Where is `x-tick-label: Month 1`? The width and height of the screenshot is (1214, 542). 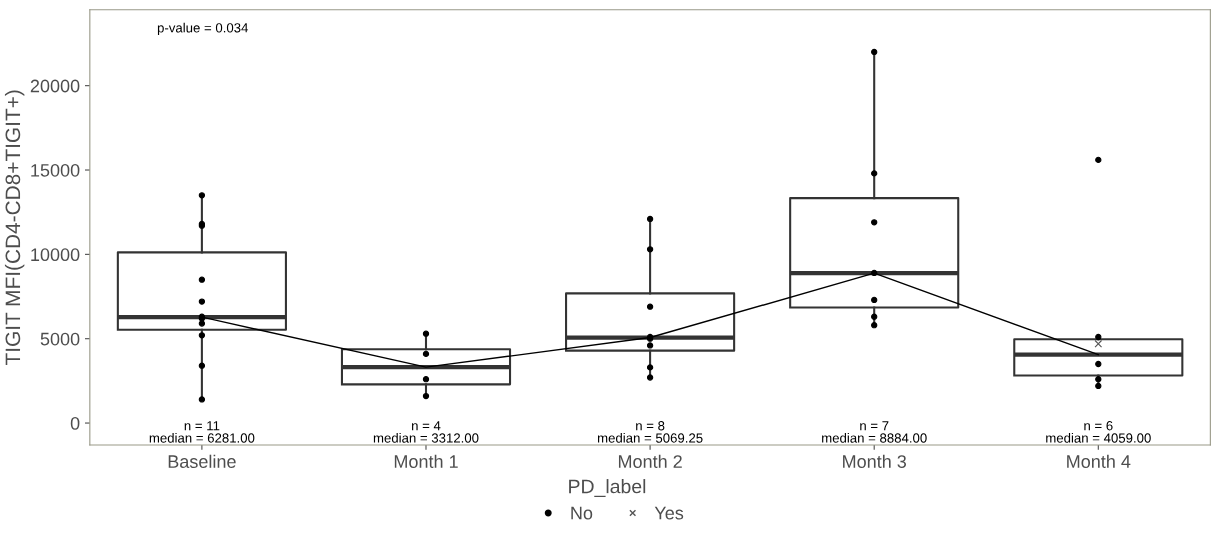 x-tick-label: Month 1 is located at coordinates (426, 461).